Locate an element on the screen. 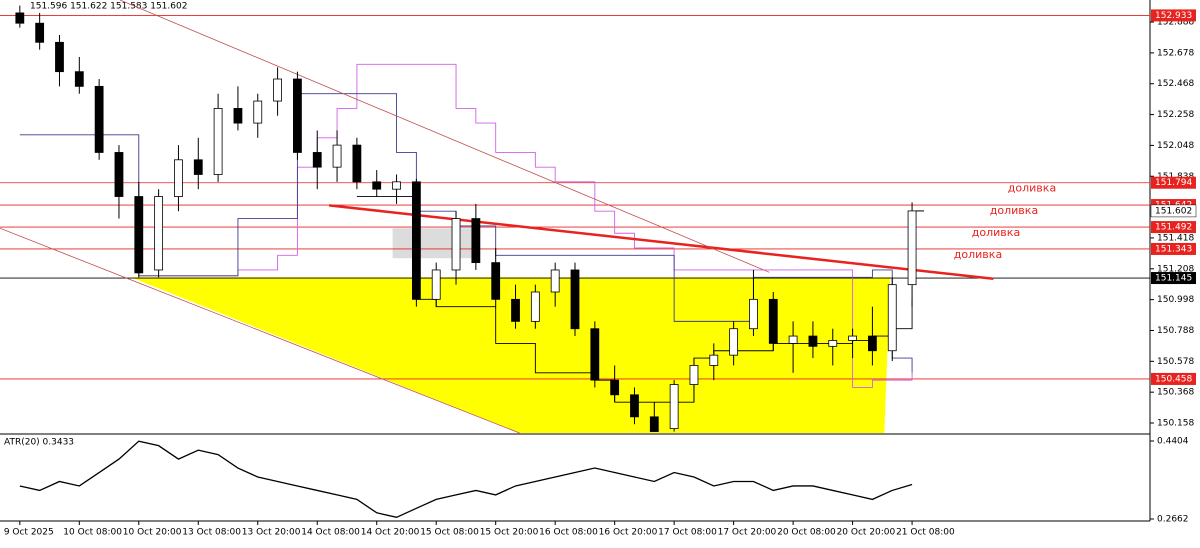  y-tick-label: 151.208 is located at coordinates (1175, 269).